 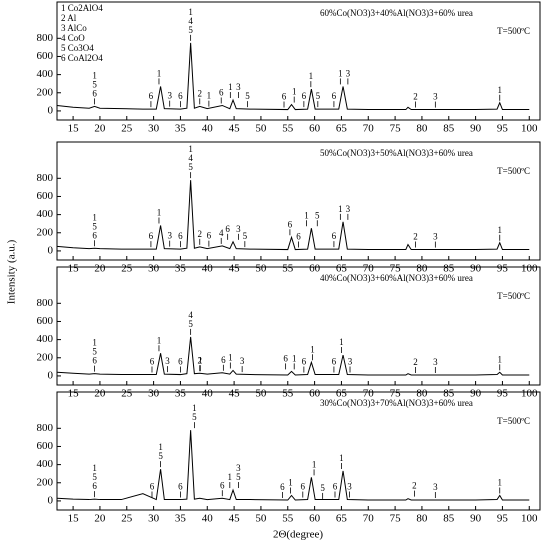 What do you see at coordinates (45, 178) in the screenshot?
I see `y-tick-label: 800` at bounding box center [45, 178].